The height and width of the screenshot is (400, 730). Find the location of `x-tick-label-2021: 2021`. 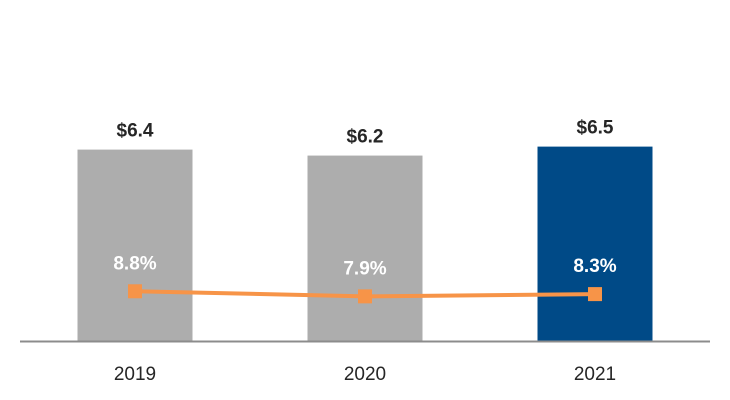

x-tick-label-2021: 2021 is located at coordinates (595, 374).